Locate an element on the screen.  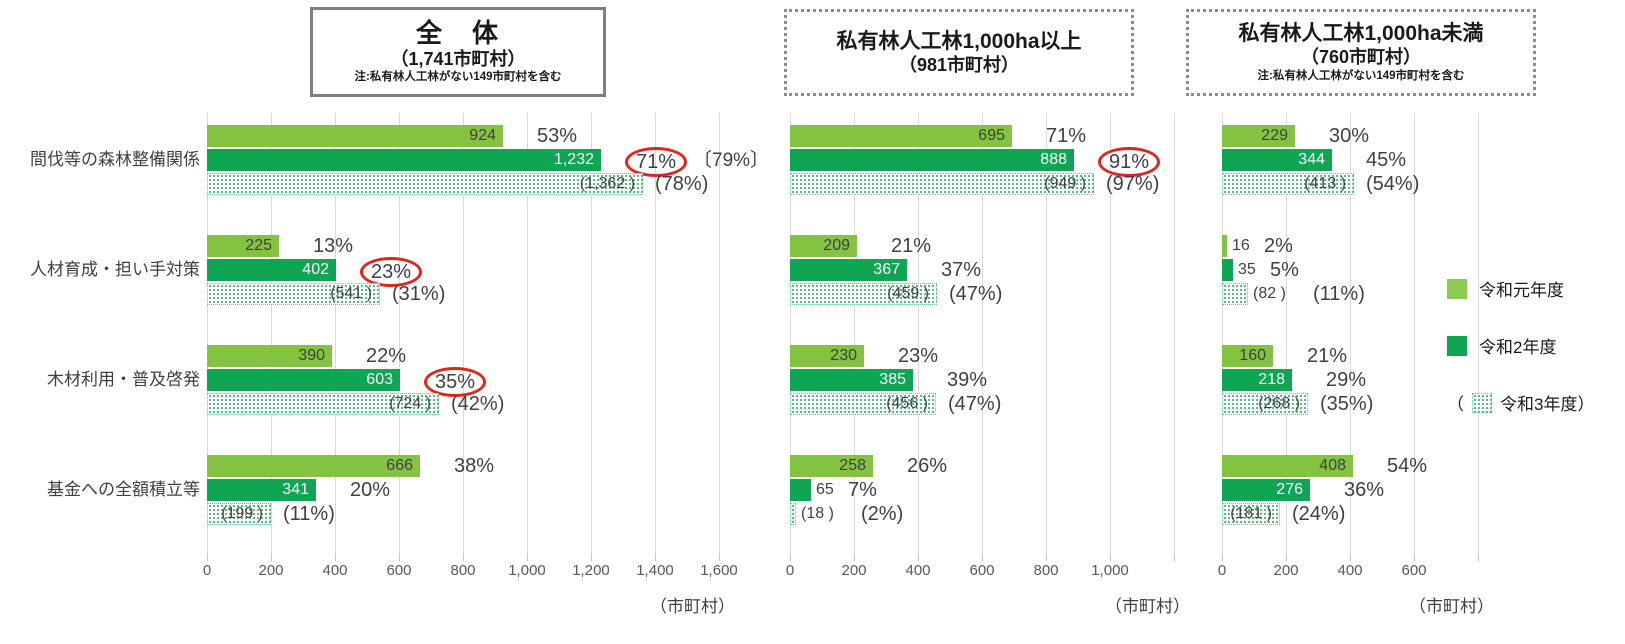
percent-label: (2%) is located at coordinates (882, 514).